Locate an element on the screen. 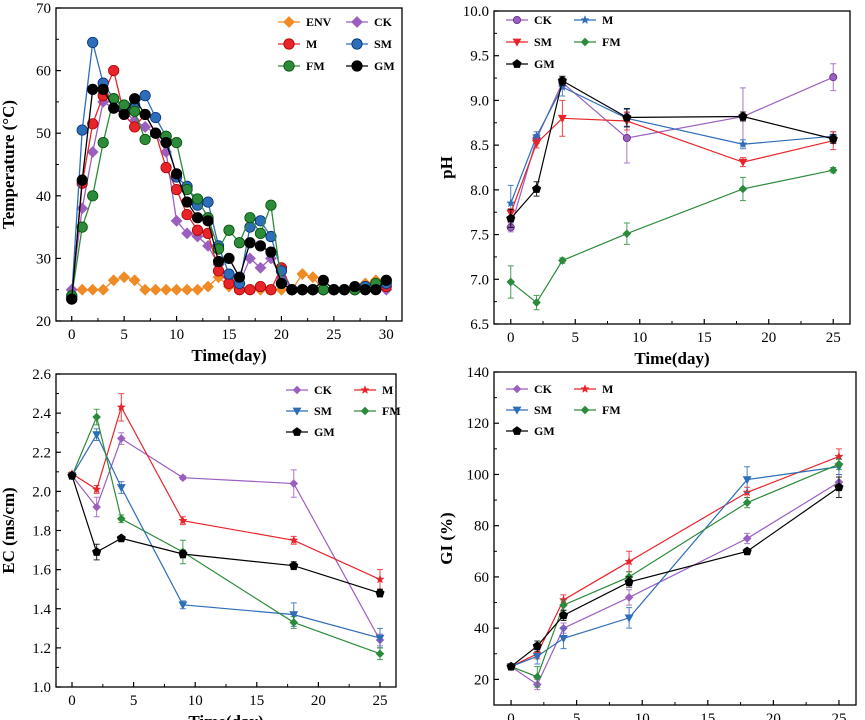 Image resolution: width=865 pixels, height=720 pixels. chart-ec-ck-line is located at coordinates (226, 539).